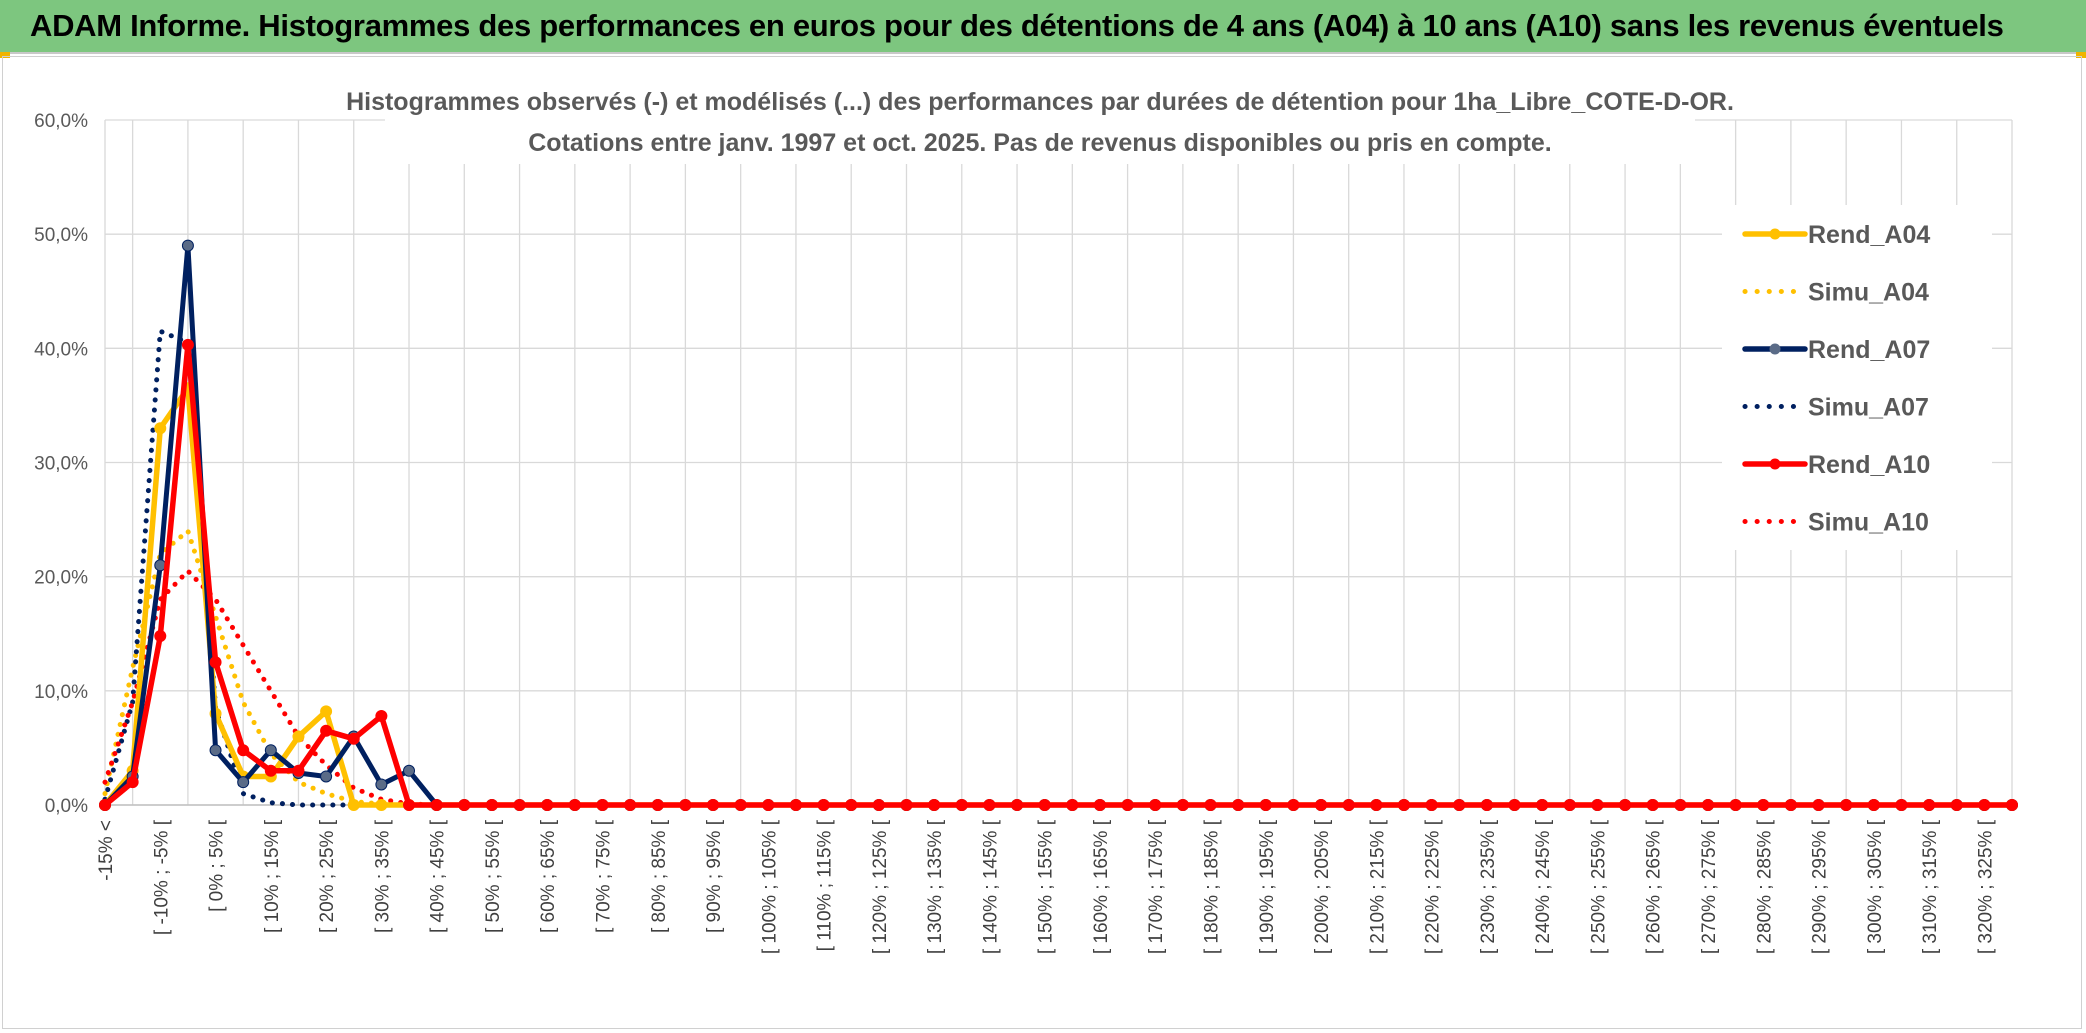 This screenshot has height=1033, width=2086. I want to click on x-tick-label: [ 0% ; 5% [, so click(217, 865).